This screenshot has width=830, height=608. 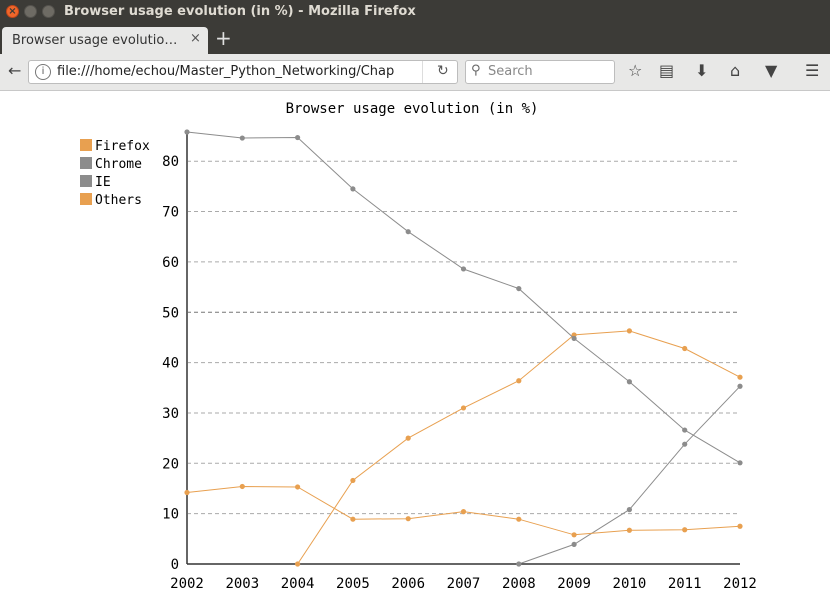 What do you see at coordinates (170, 364) in the screenshot?
I see `y-tick-label: 40` at bounding box center [170, 364].